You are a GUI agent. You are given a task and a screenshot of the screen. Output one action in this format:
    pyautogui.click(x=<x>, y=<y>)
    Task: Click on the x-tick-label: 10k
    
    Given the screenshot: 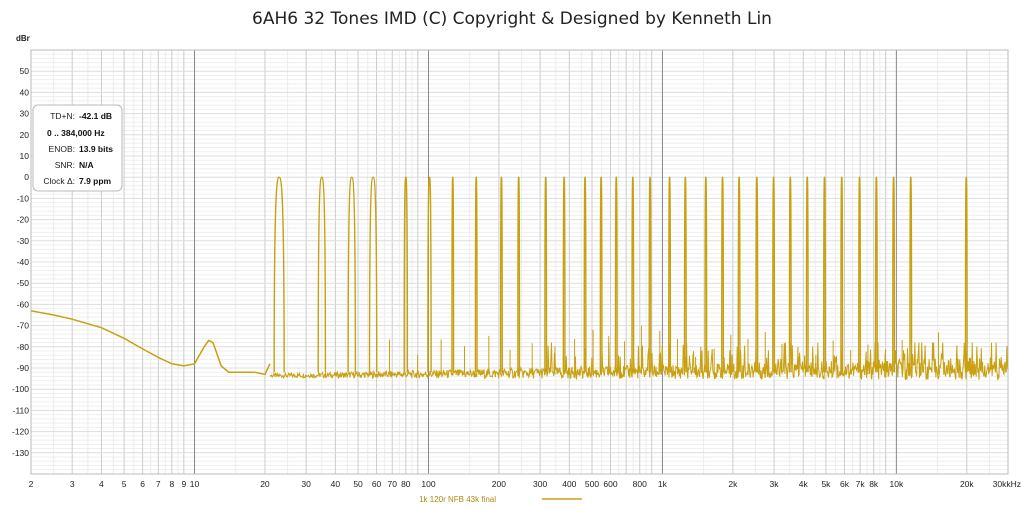 What is the action you would take?
    pyautogui.click(x=897, y=484)
    